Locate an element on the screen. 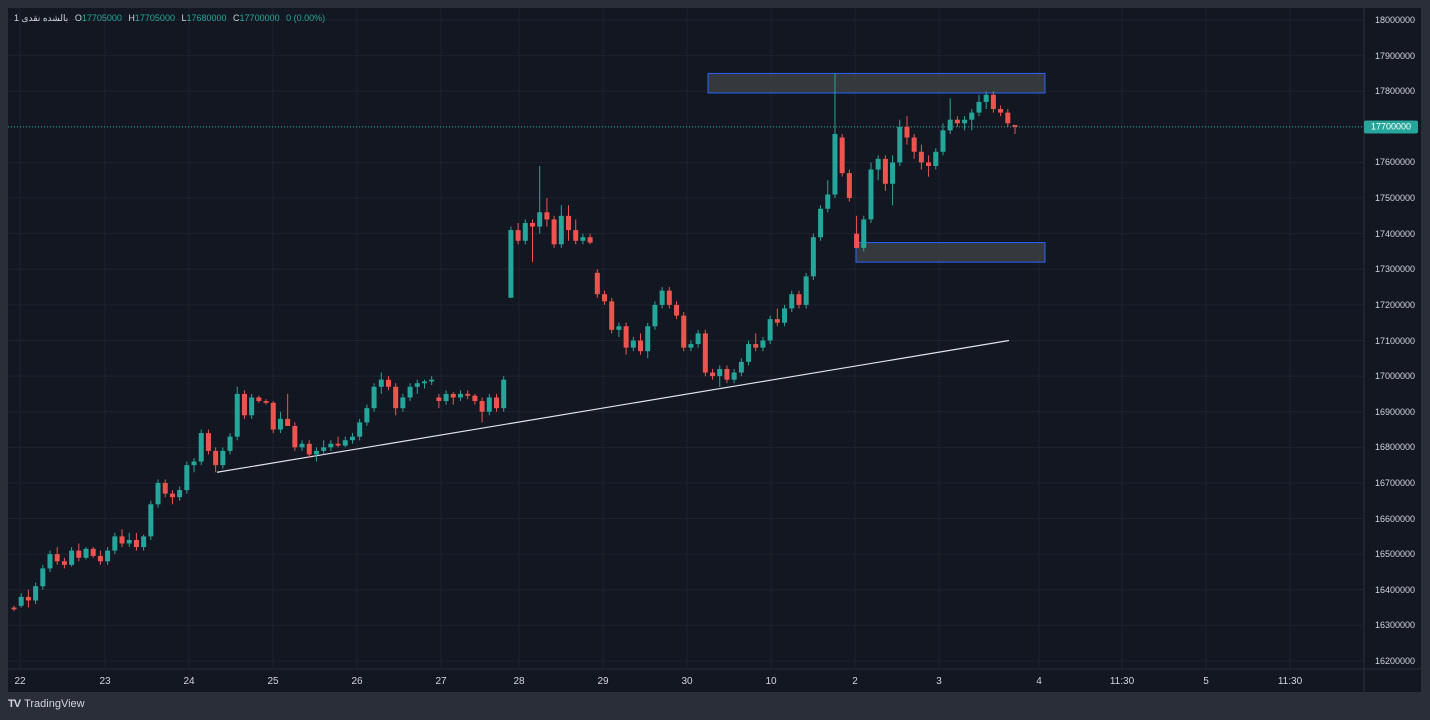  price-tick-label: 17900000 is located at coordinates (1394, 55).